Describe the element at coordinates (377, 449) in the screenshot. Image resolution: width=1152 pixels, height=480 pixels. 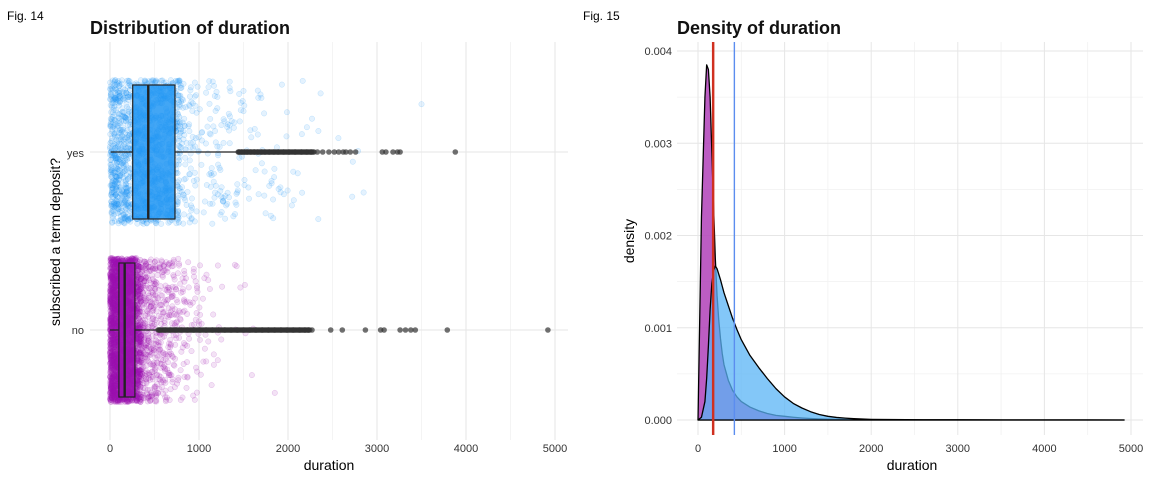
I see `left-x-tick-label: 3000` at that location.